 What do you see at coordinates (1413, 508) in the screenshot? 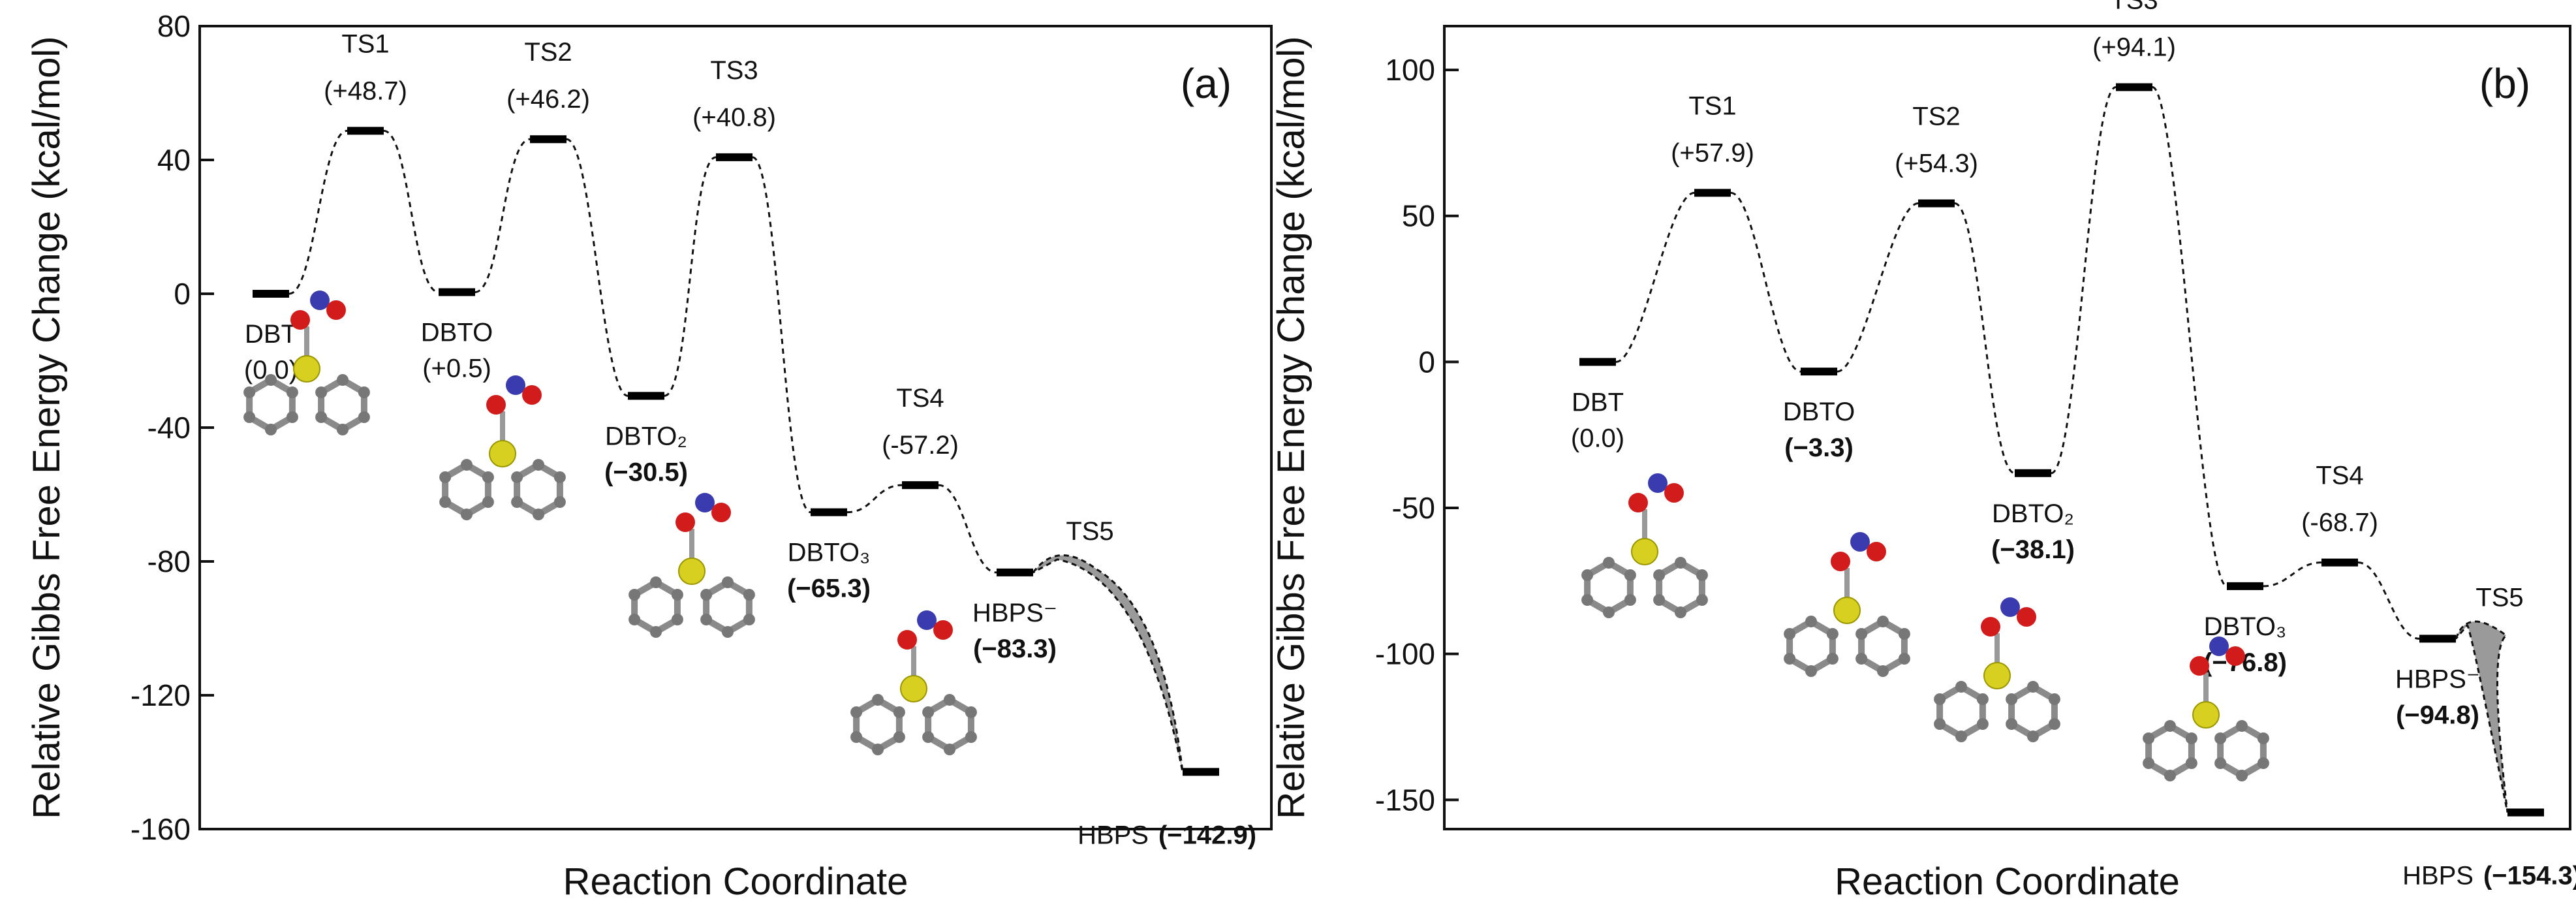
I see `y-tick-label: -50` at bounding box center [1413, 508].